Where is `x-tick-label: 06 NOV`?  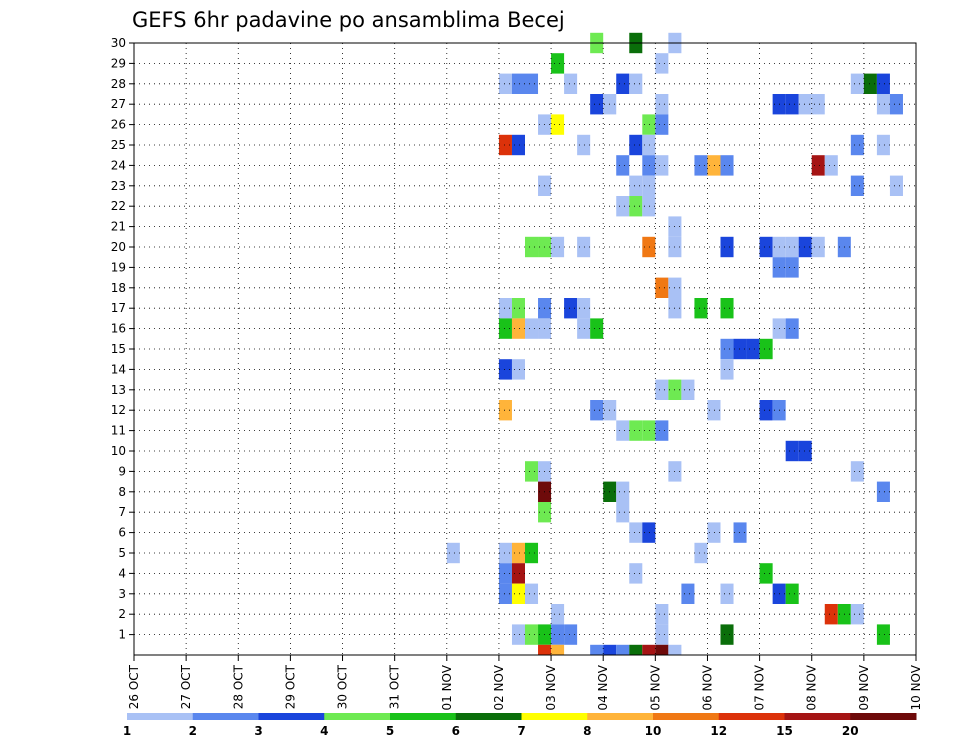 x-tick-label: 06 NOV is located at coordinates (707, 687).